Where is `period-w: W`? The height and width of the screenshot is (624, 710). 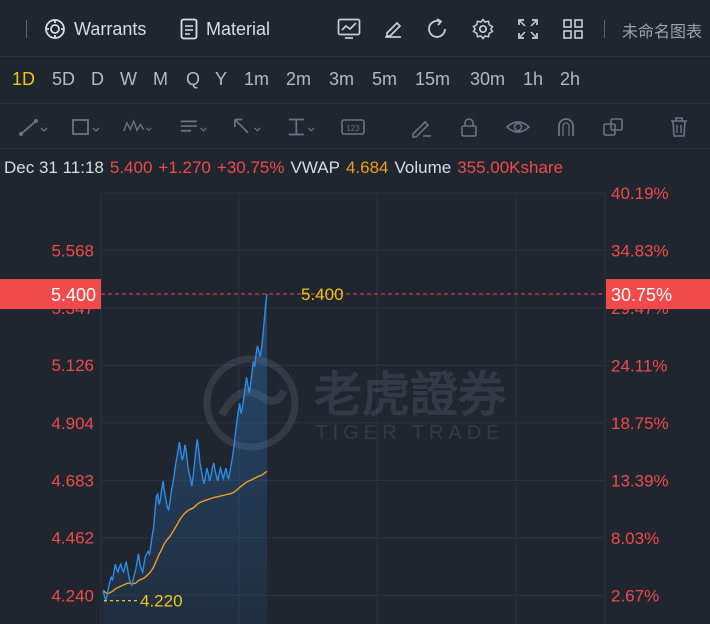
period-w: W is located at coordinates (128, 79).